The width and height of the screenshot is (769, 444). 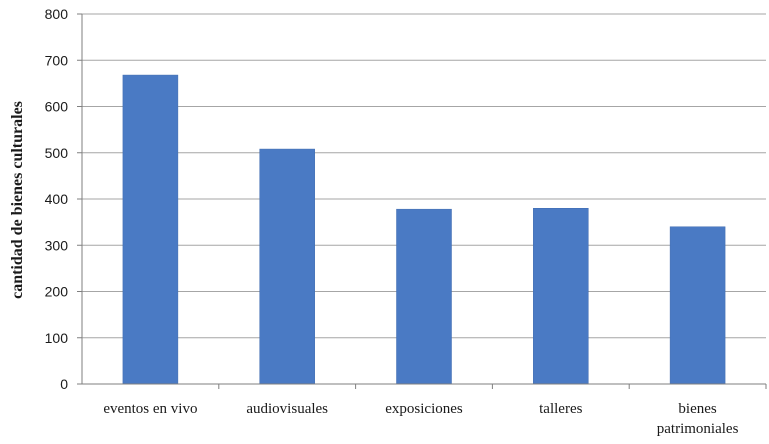 What do you see at coordinates (57, 338) in the screenshot?
I see `y-tick-label: 100` at bounding box center [57, 338].